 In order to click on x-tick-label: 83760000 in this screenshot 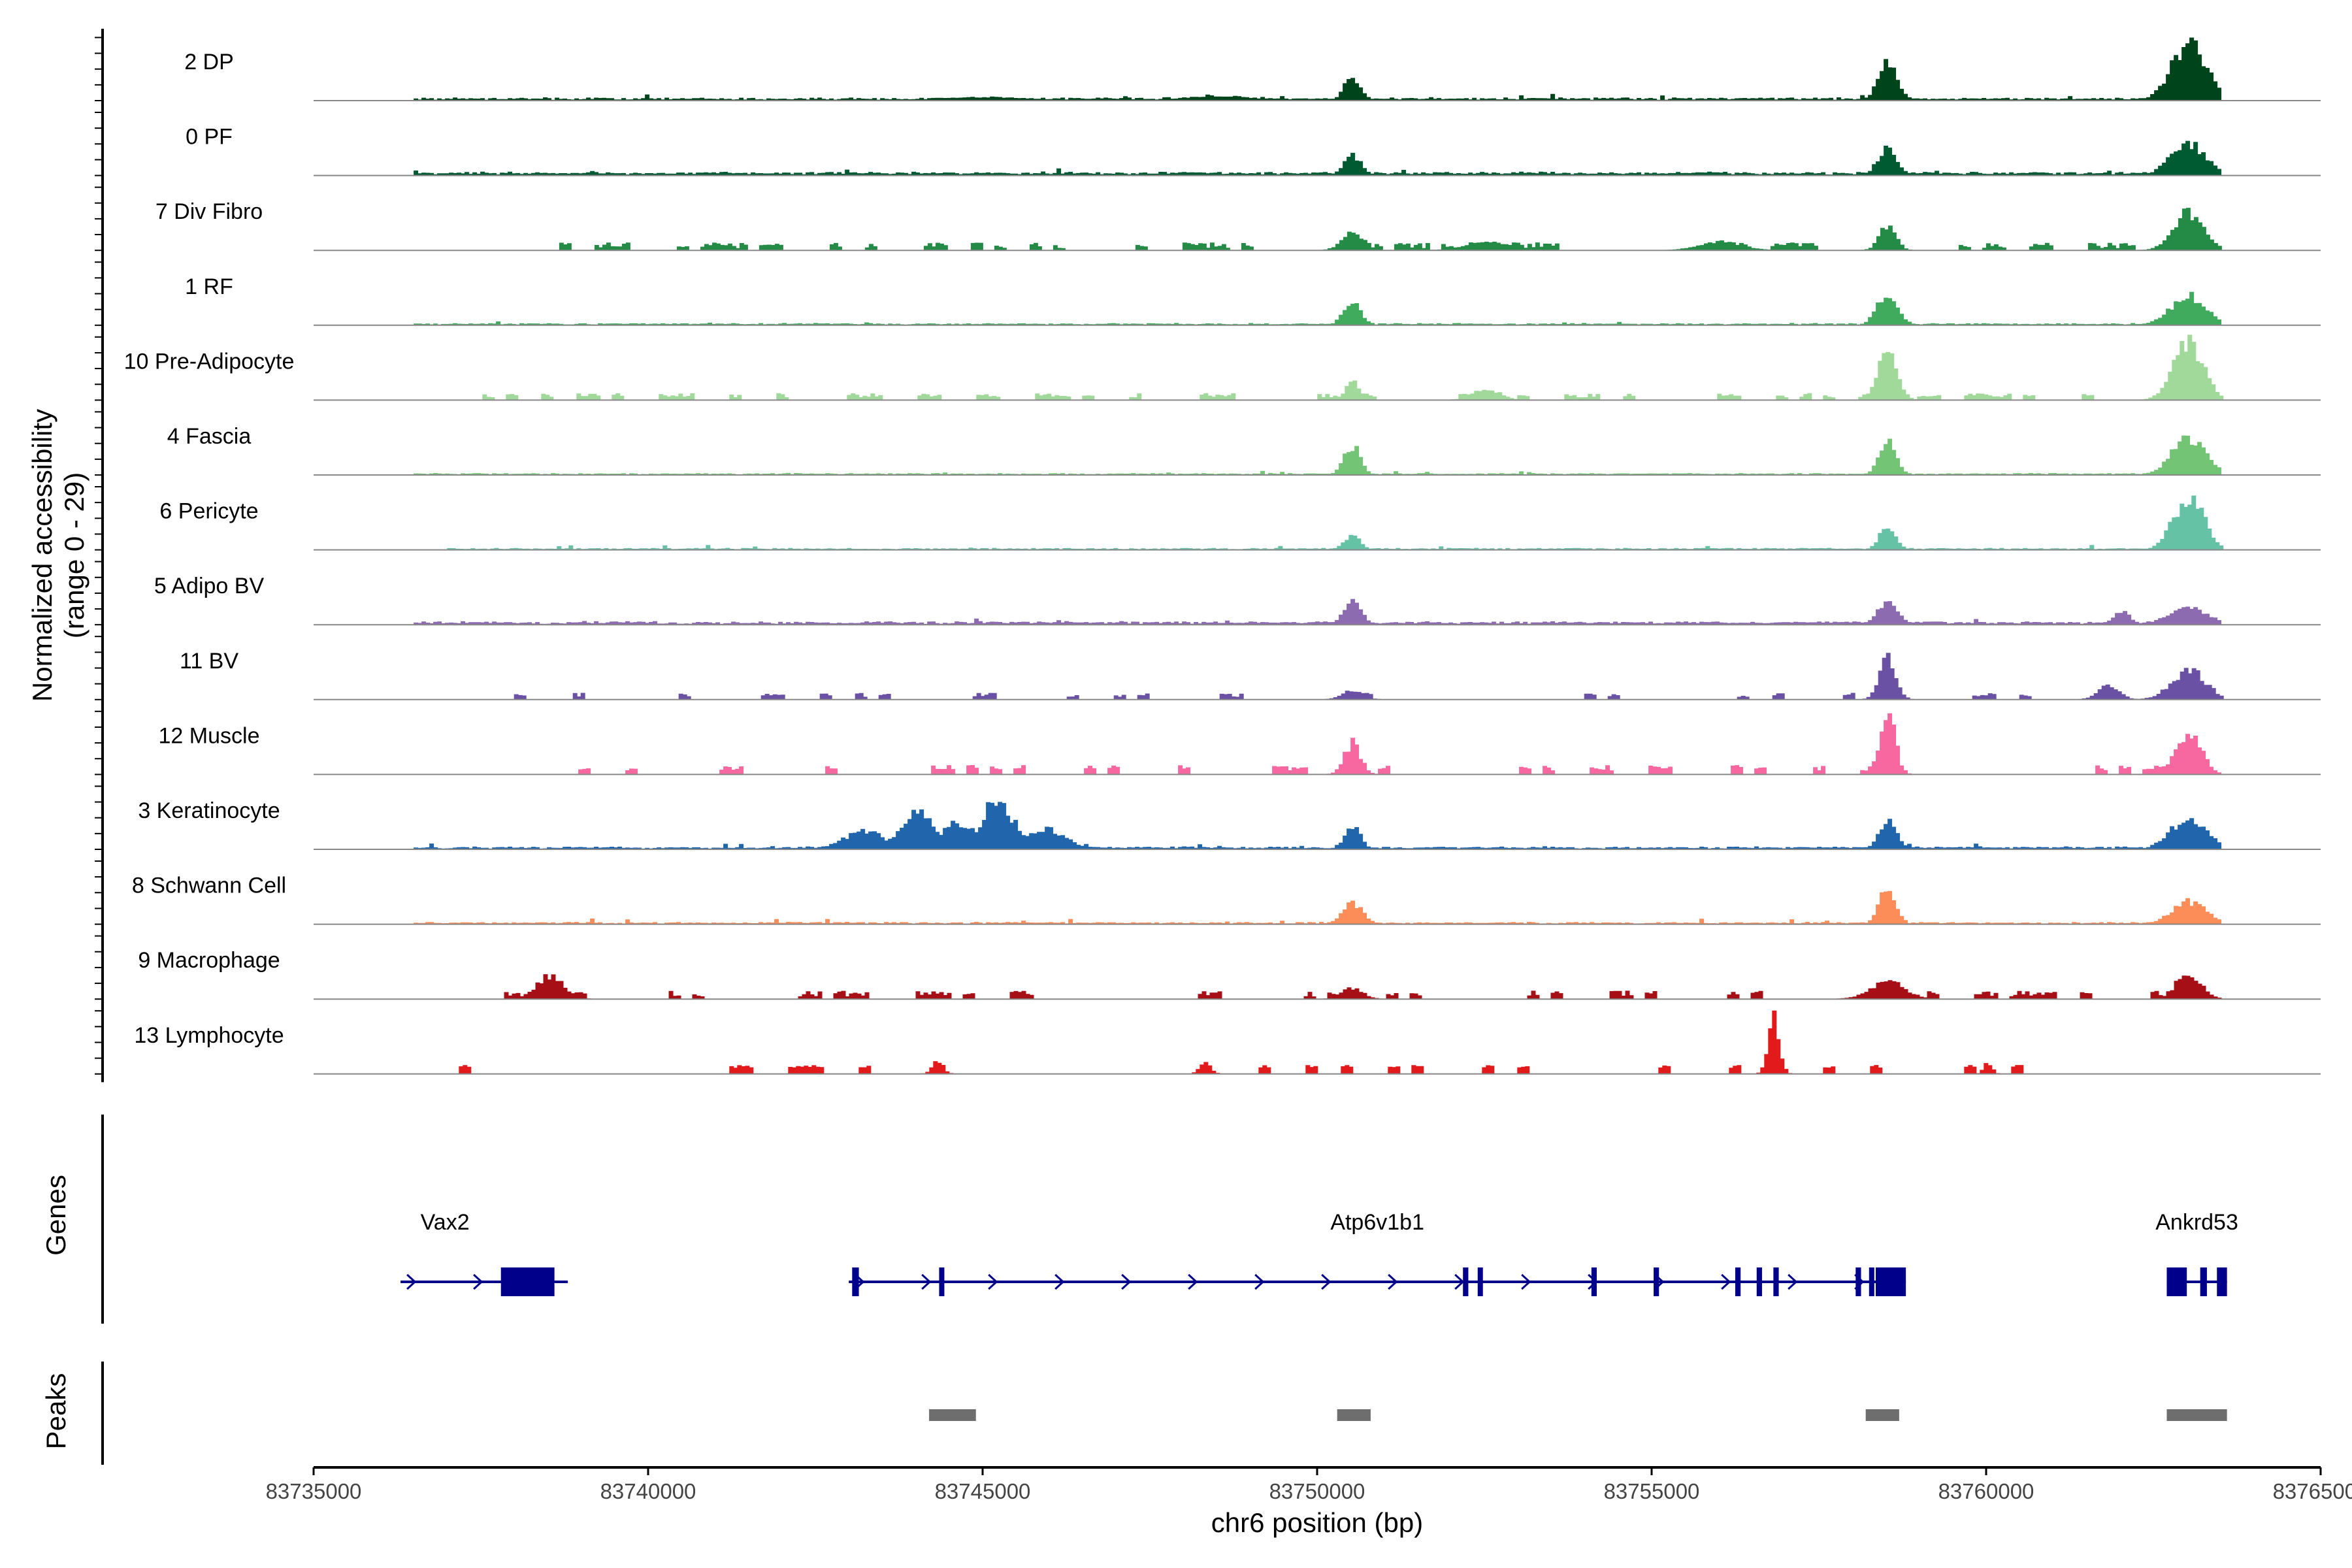, I will do `click(1986, 1491)`.